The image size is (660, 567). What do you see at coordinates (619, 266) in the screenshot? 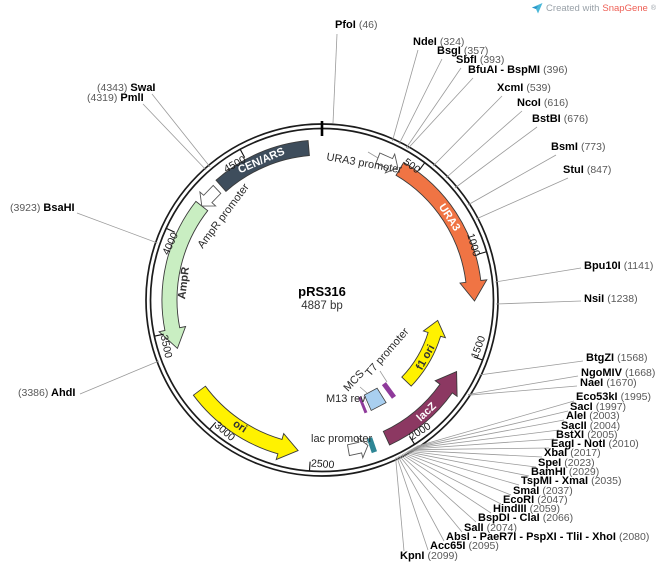
I see `site-Bpu10I: Bpu10I (1141)` at bounding box center [619, 266].